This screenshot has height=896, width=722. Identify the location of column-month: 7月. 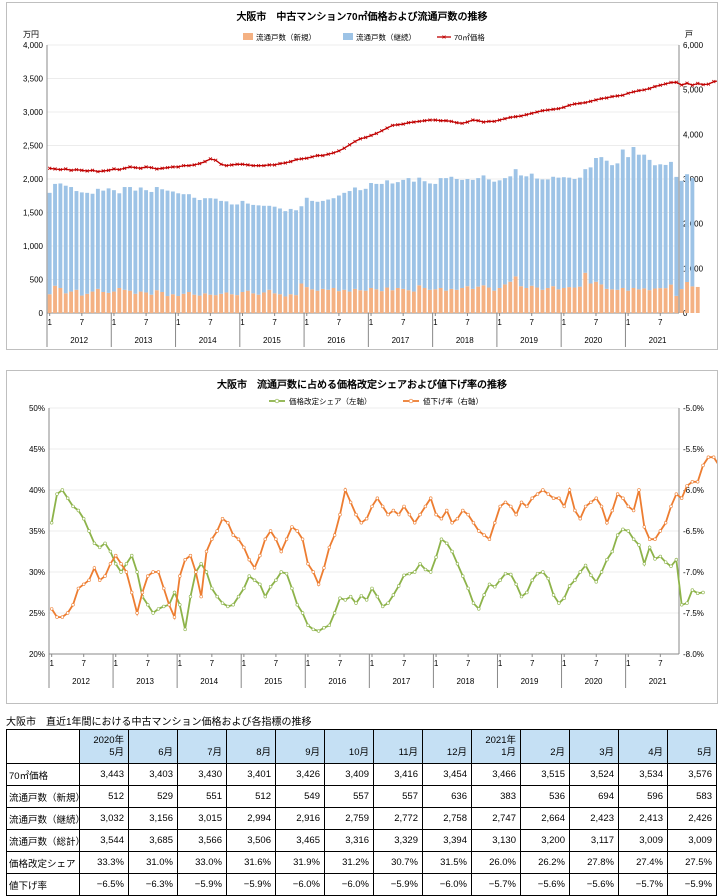
(214, 752).